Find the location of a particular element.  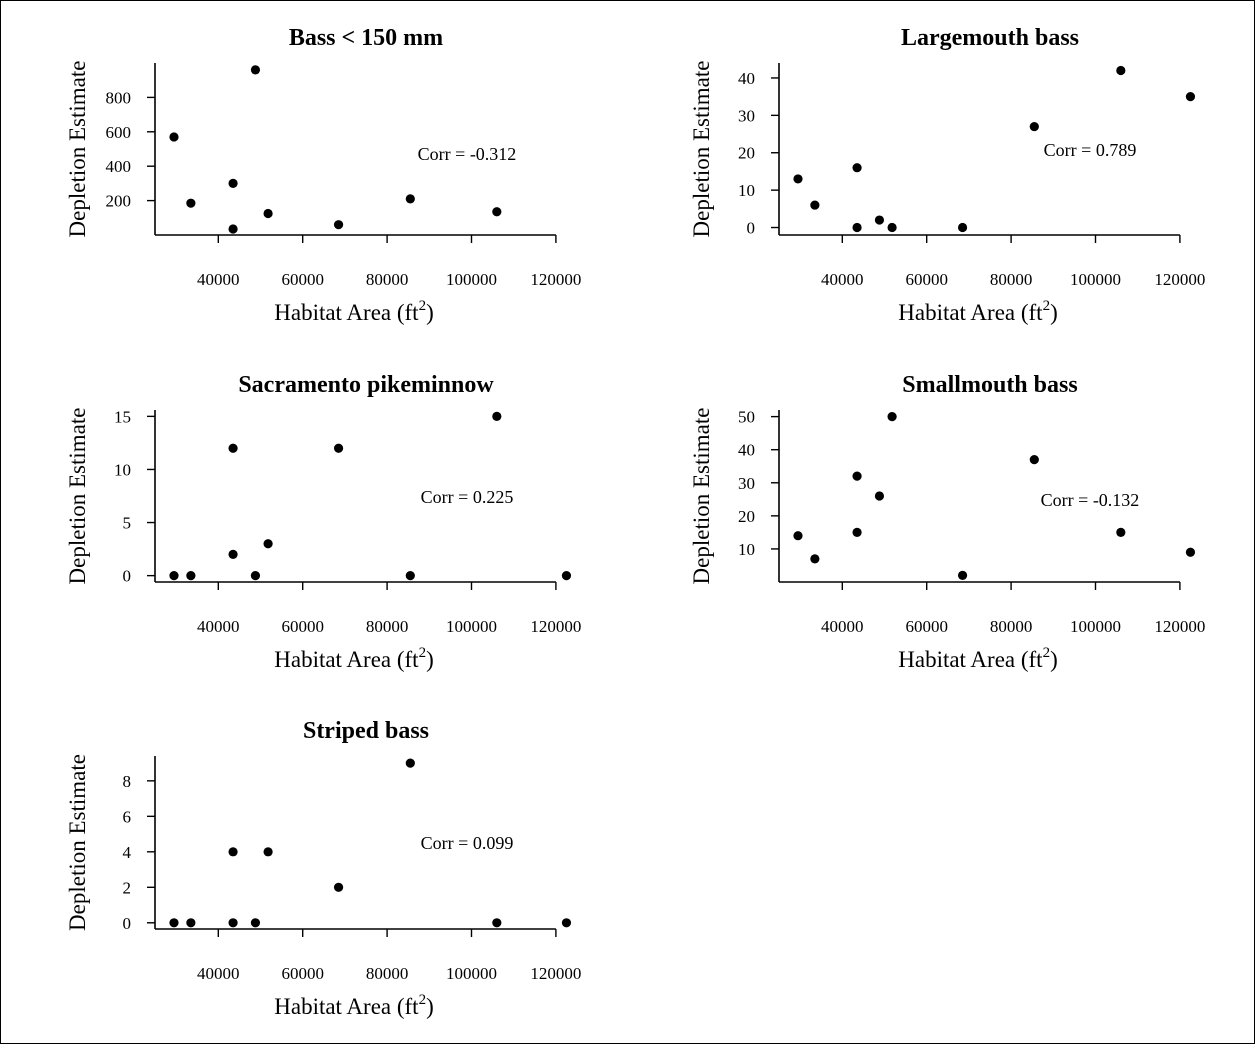

y-tick-label: 2 is located at coordinates (127, 887).